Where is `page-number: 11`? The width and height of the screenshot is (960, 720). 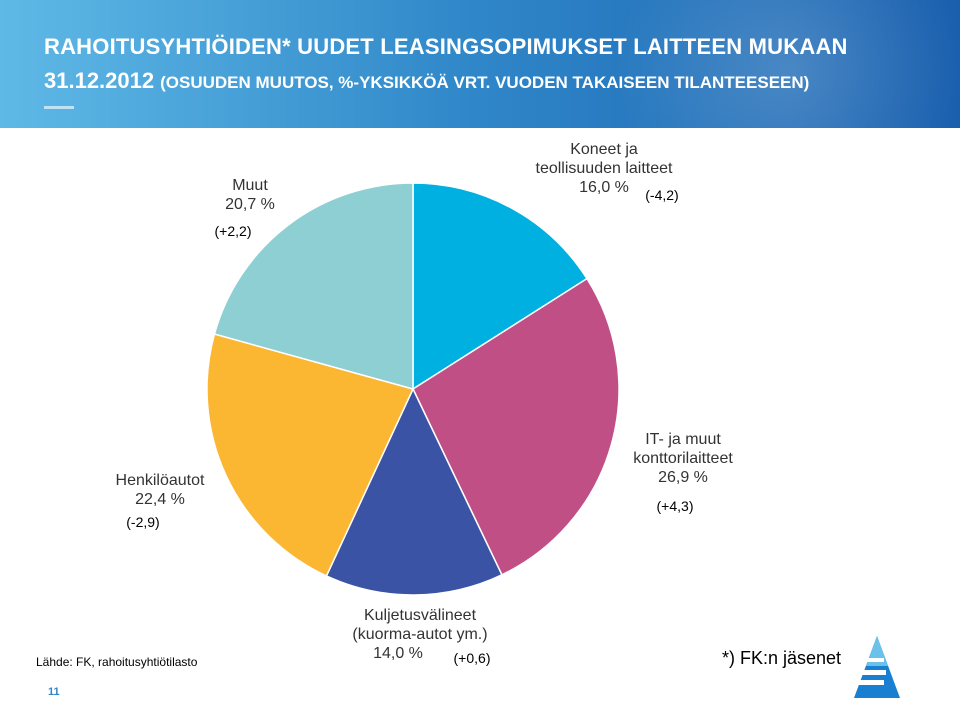 page-number: 11 is located at coordinates (54, 692).